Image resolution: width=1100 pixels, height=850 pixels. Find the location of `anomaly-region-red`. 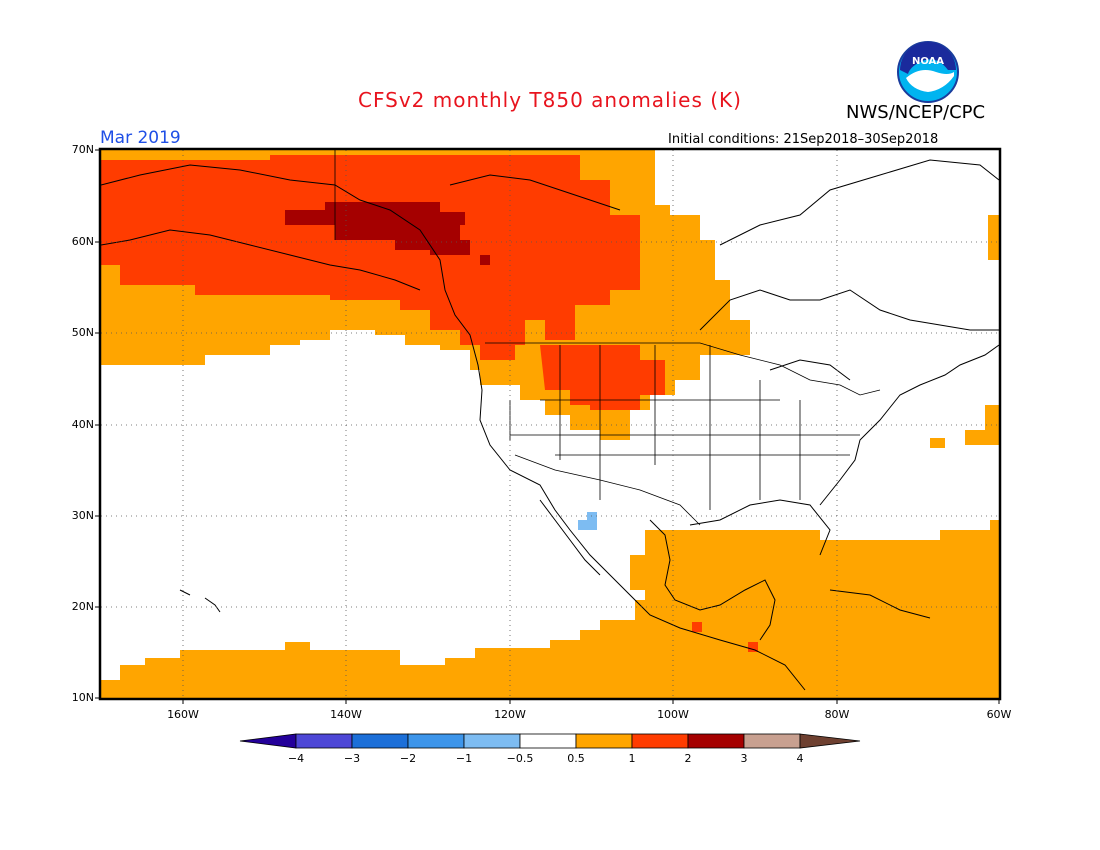

anomaly-region-red is located at coordinates (370, 257).